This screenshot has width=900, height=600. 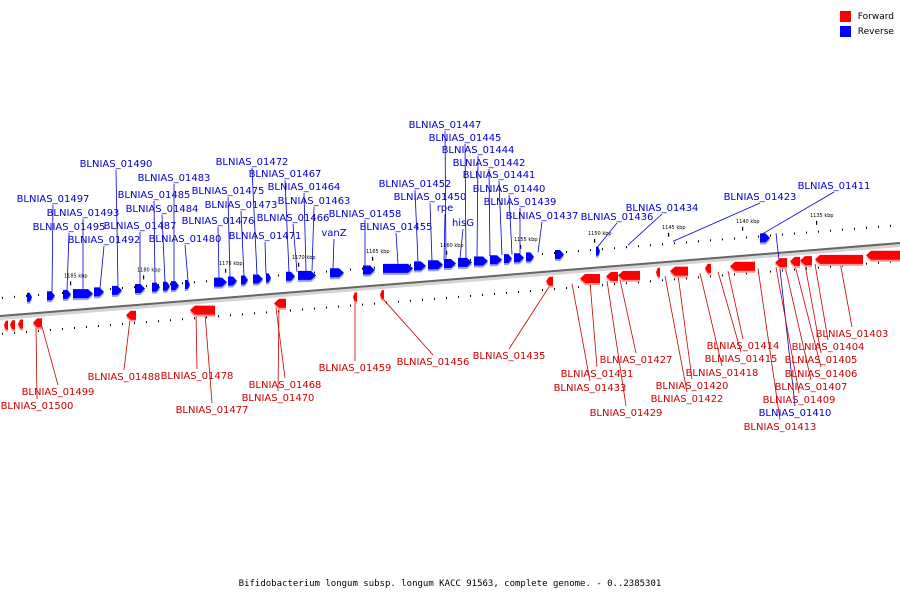 I want to click on gene-label-blnias-01431: BLNIAS_01431, so click(x=597, y=374).